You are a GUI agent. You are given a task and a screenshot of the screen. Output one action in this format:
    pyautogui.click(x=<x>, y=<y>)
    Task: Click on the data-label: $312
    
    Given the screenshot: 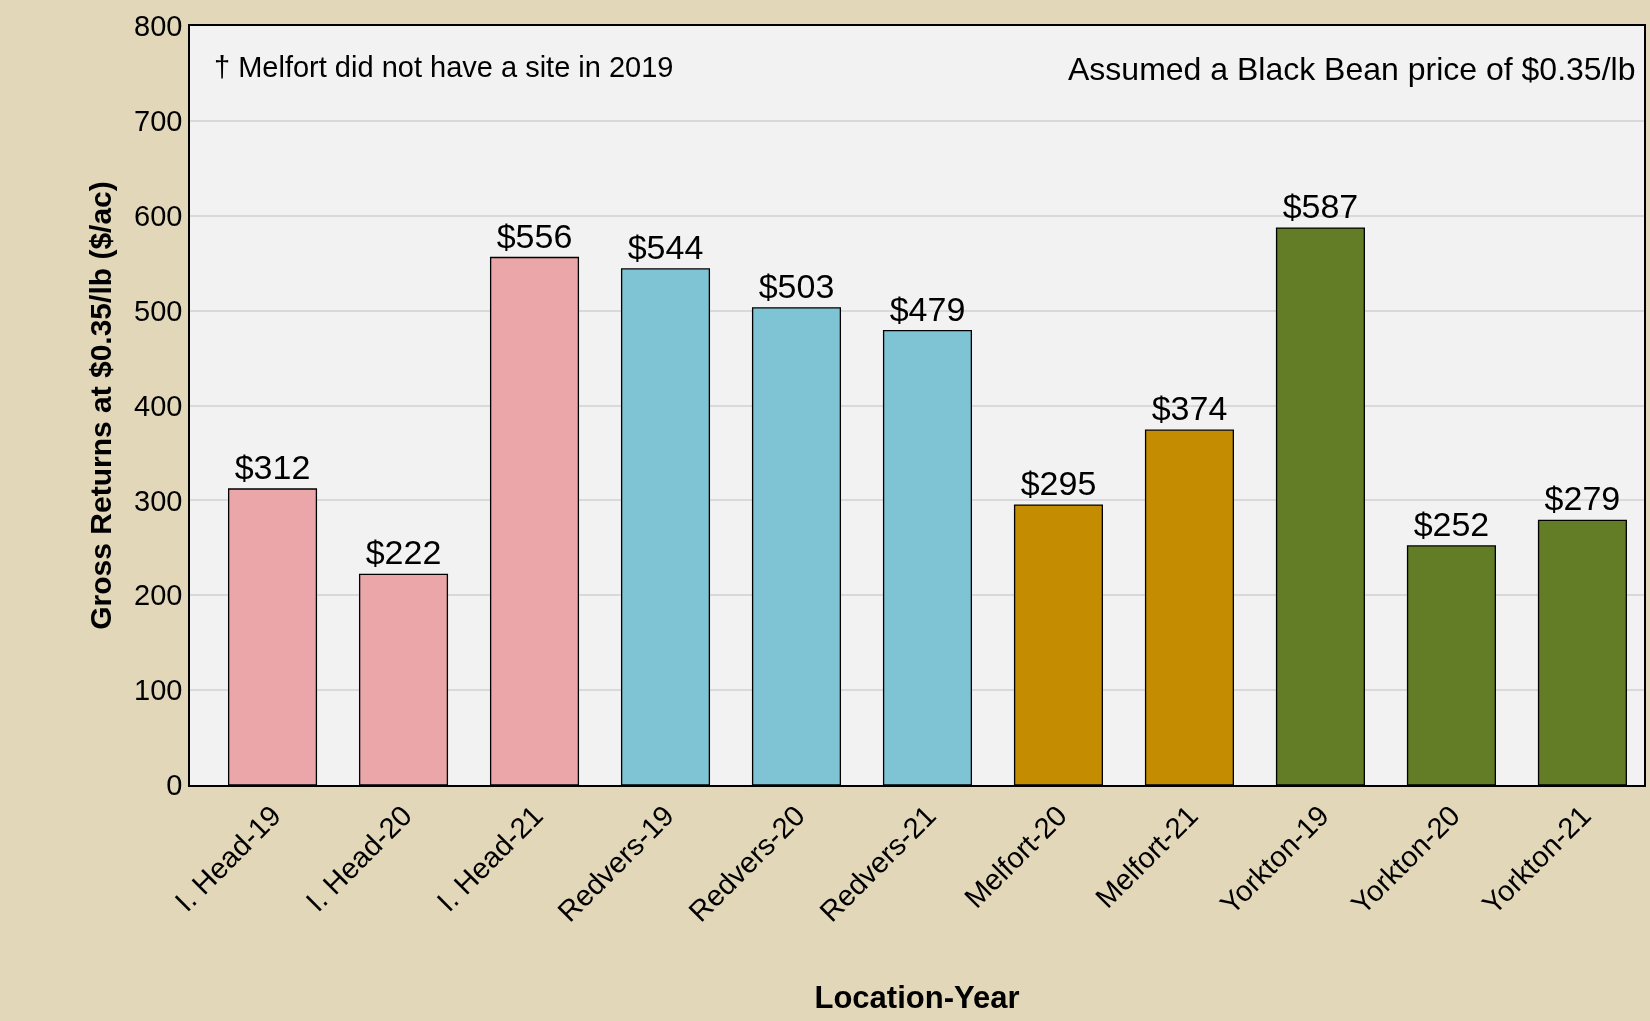 What is the action you would take?
    pyautogui.click(x=272, y=466)
    